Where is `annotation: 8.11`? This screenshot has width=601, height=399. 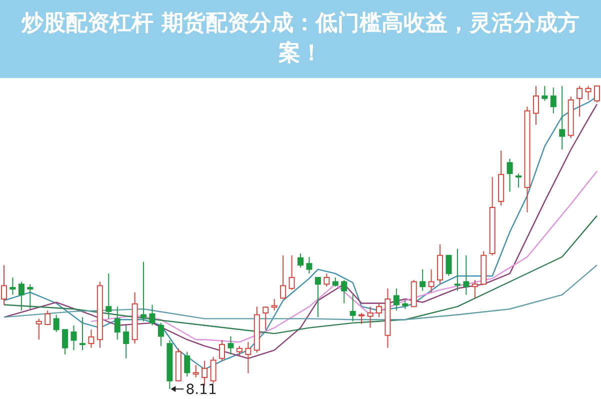
annotation: 8.11 is located at coordinates (201, 390).